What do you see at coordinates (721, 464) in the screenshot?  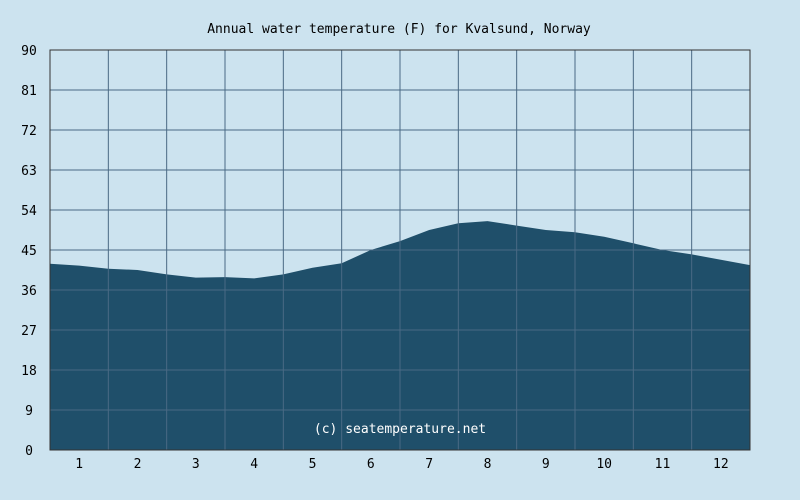 I see `x-tick-label: 12` at bounding box center [721, 464].